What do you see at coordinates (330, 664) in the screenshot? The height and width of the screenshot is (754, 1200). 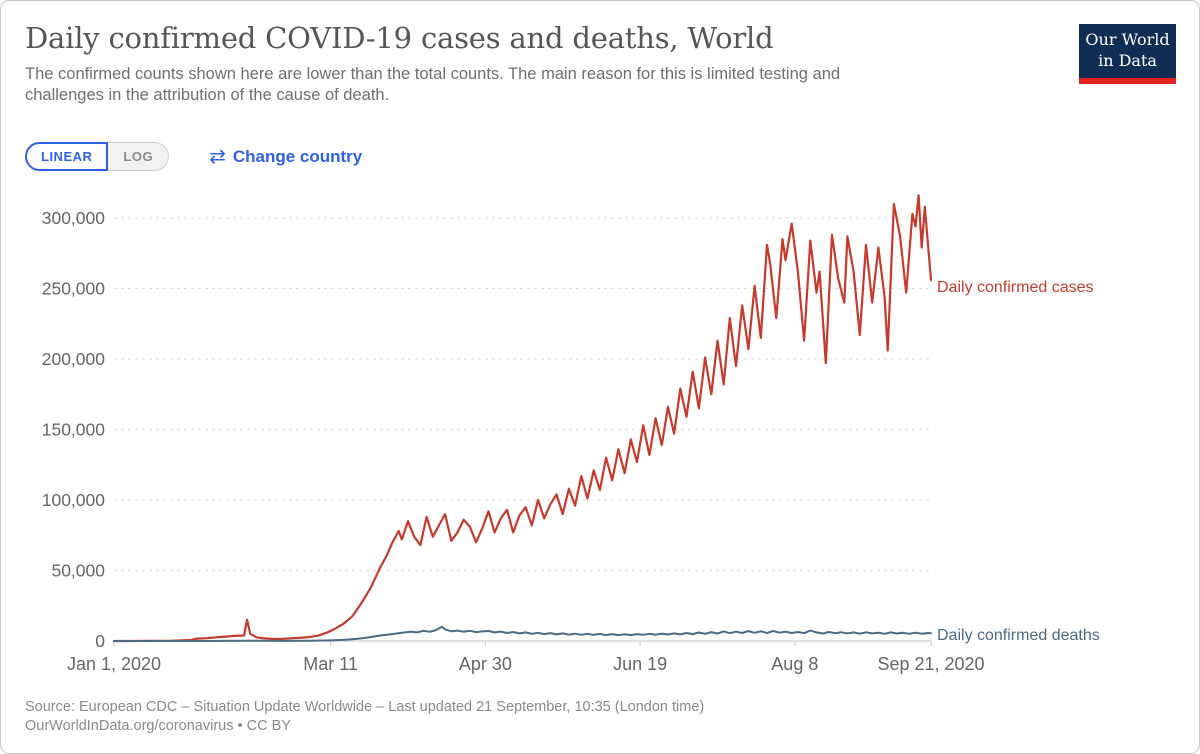 I see `svg-text: Mar 11` at bounding box center [330, 664].